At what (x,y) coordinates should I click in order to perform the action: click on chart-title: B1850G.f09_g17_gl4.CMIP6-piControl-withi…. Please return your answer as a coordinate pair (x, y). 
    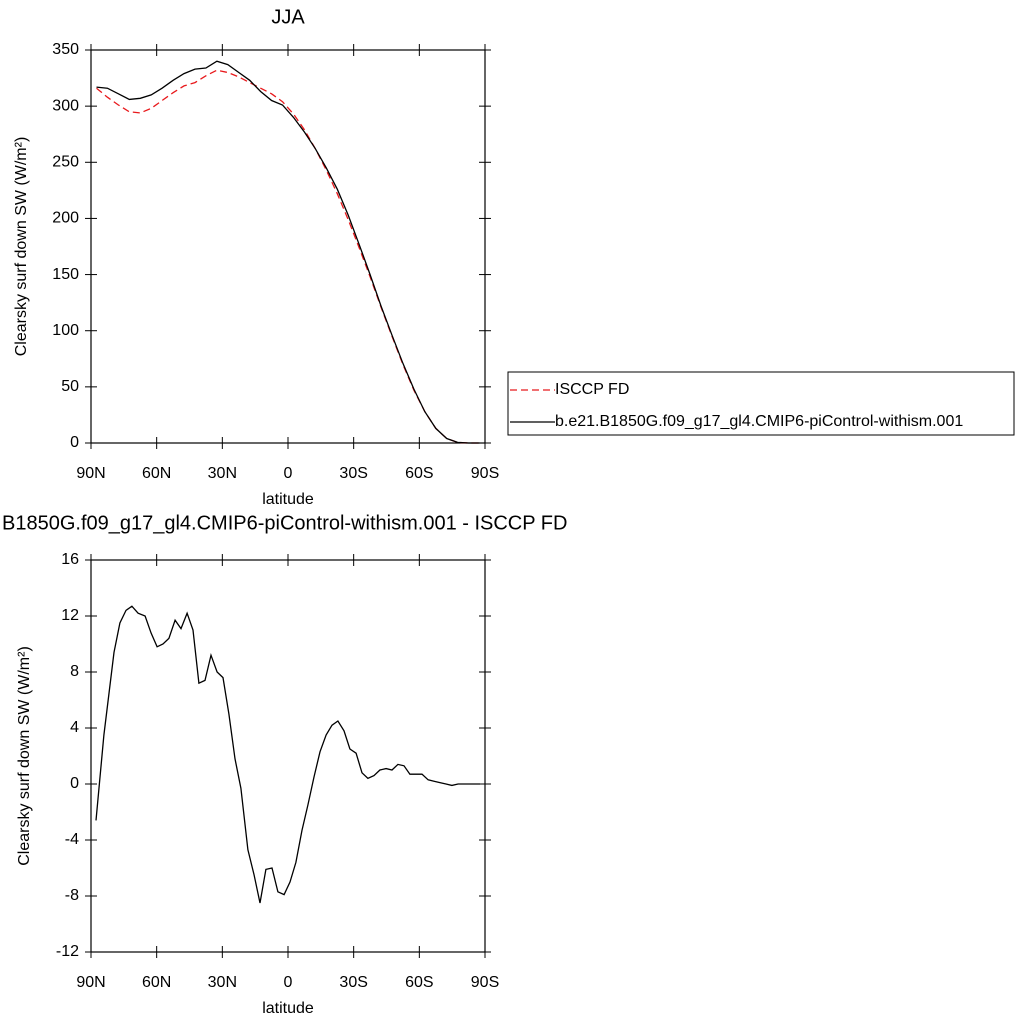
    Looking at the image, I should click on (284, 523).